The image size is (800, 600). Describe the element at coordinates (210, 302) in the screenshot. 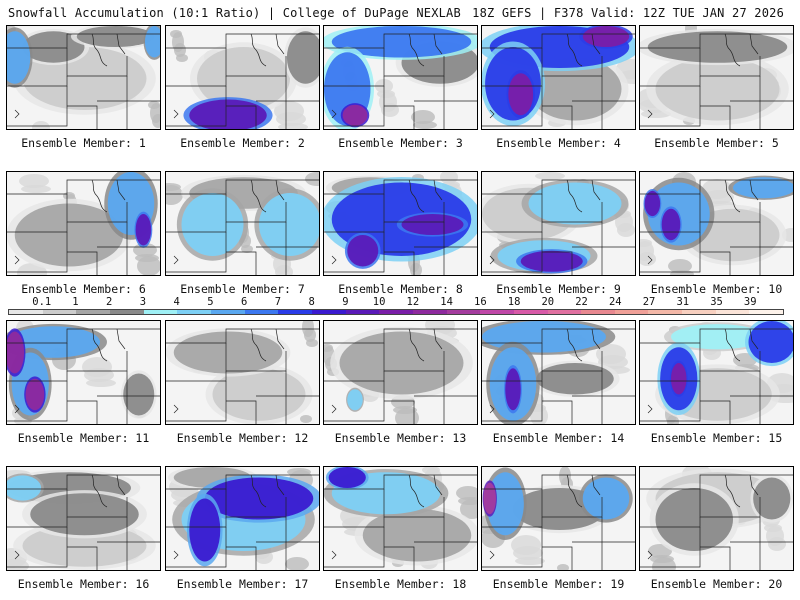

I see `colorbar-tick-label: 5` at that location.